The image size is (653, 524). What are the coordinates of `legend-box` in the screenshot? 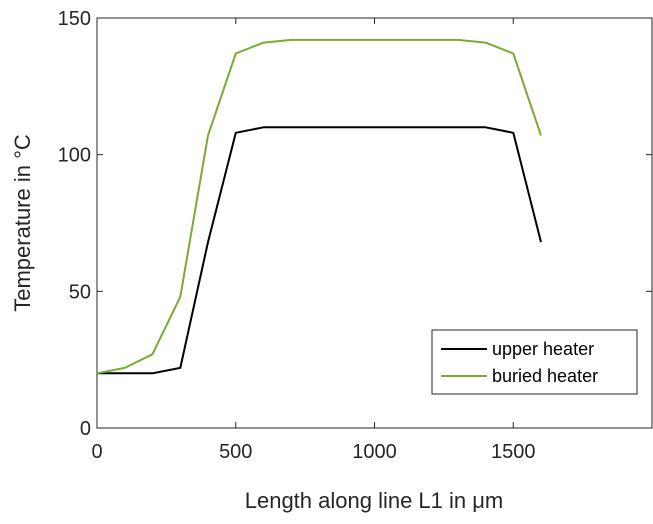 It's located at (534, 362).